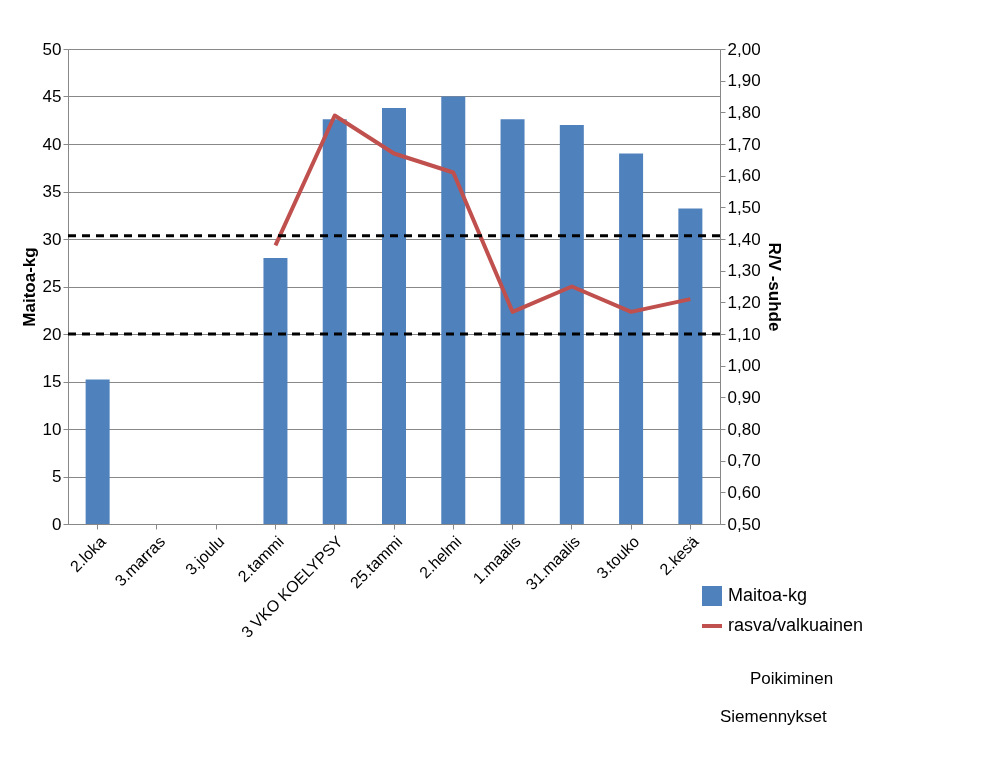 The height and width of the screenshot is (758, 1002). Describe the element at coordinates (52, 239) in the screenshot. I see `y-tick-label: 30` at that location.